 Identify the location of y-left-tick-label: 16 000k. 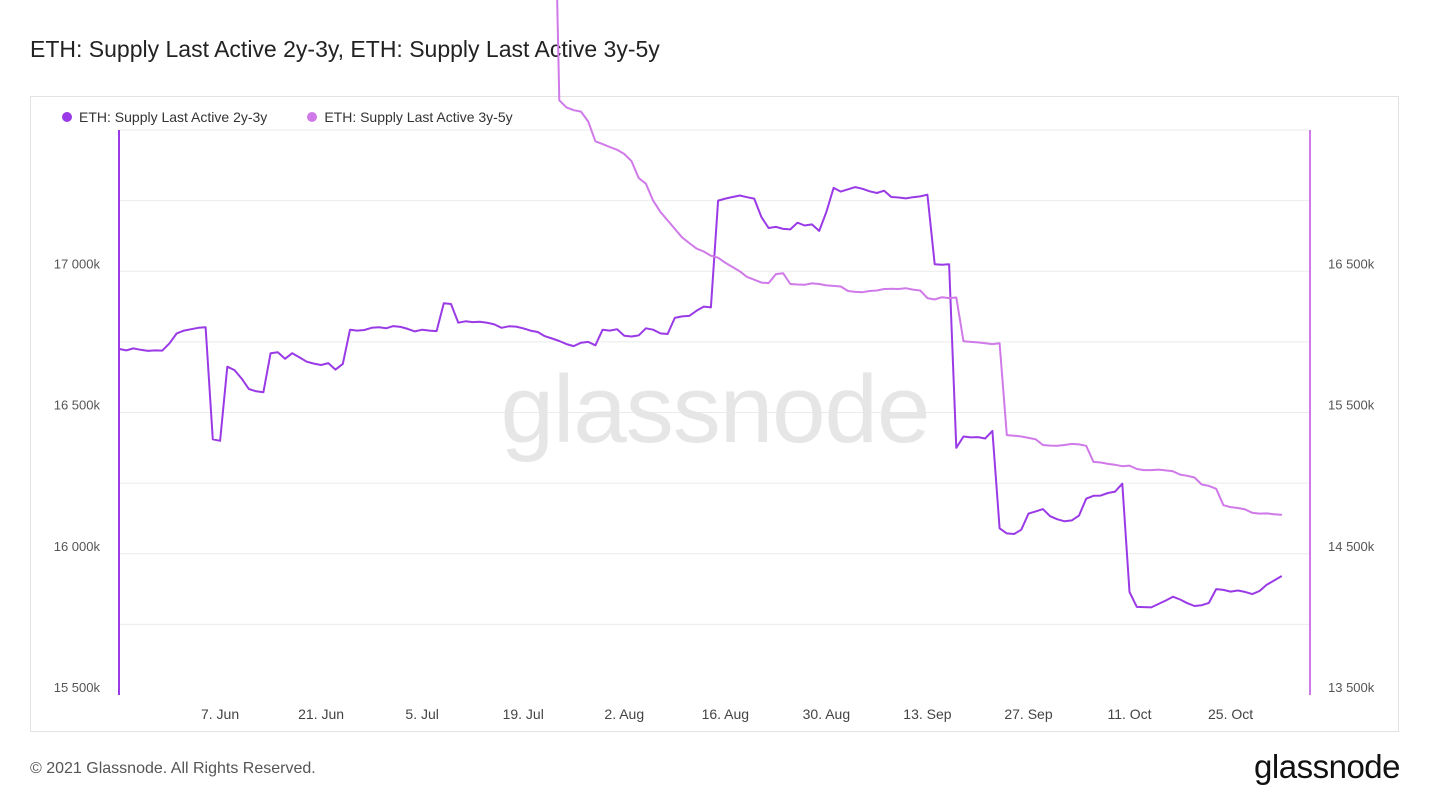
(77, 546).